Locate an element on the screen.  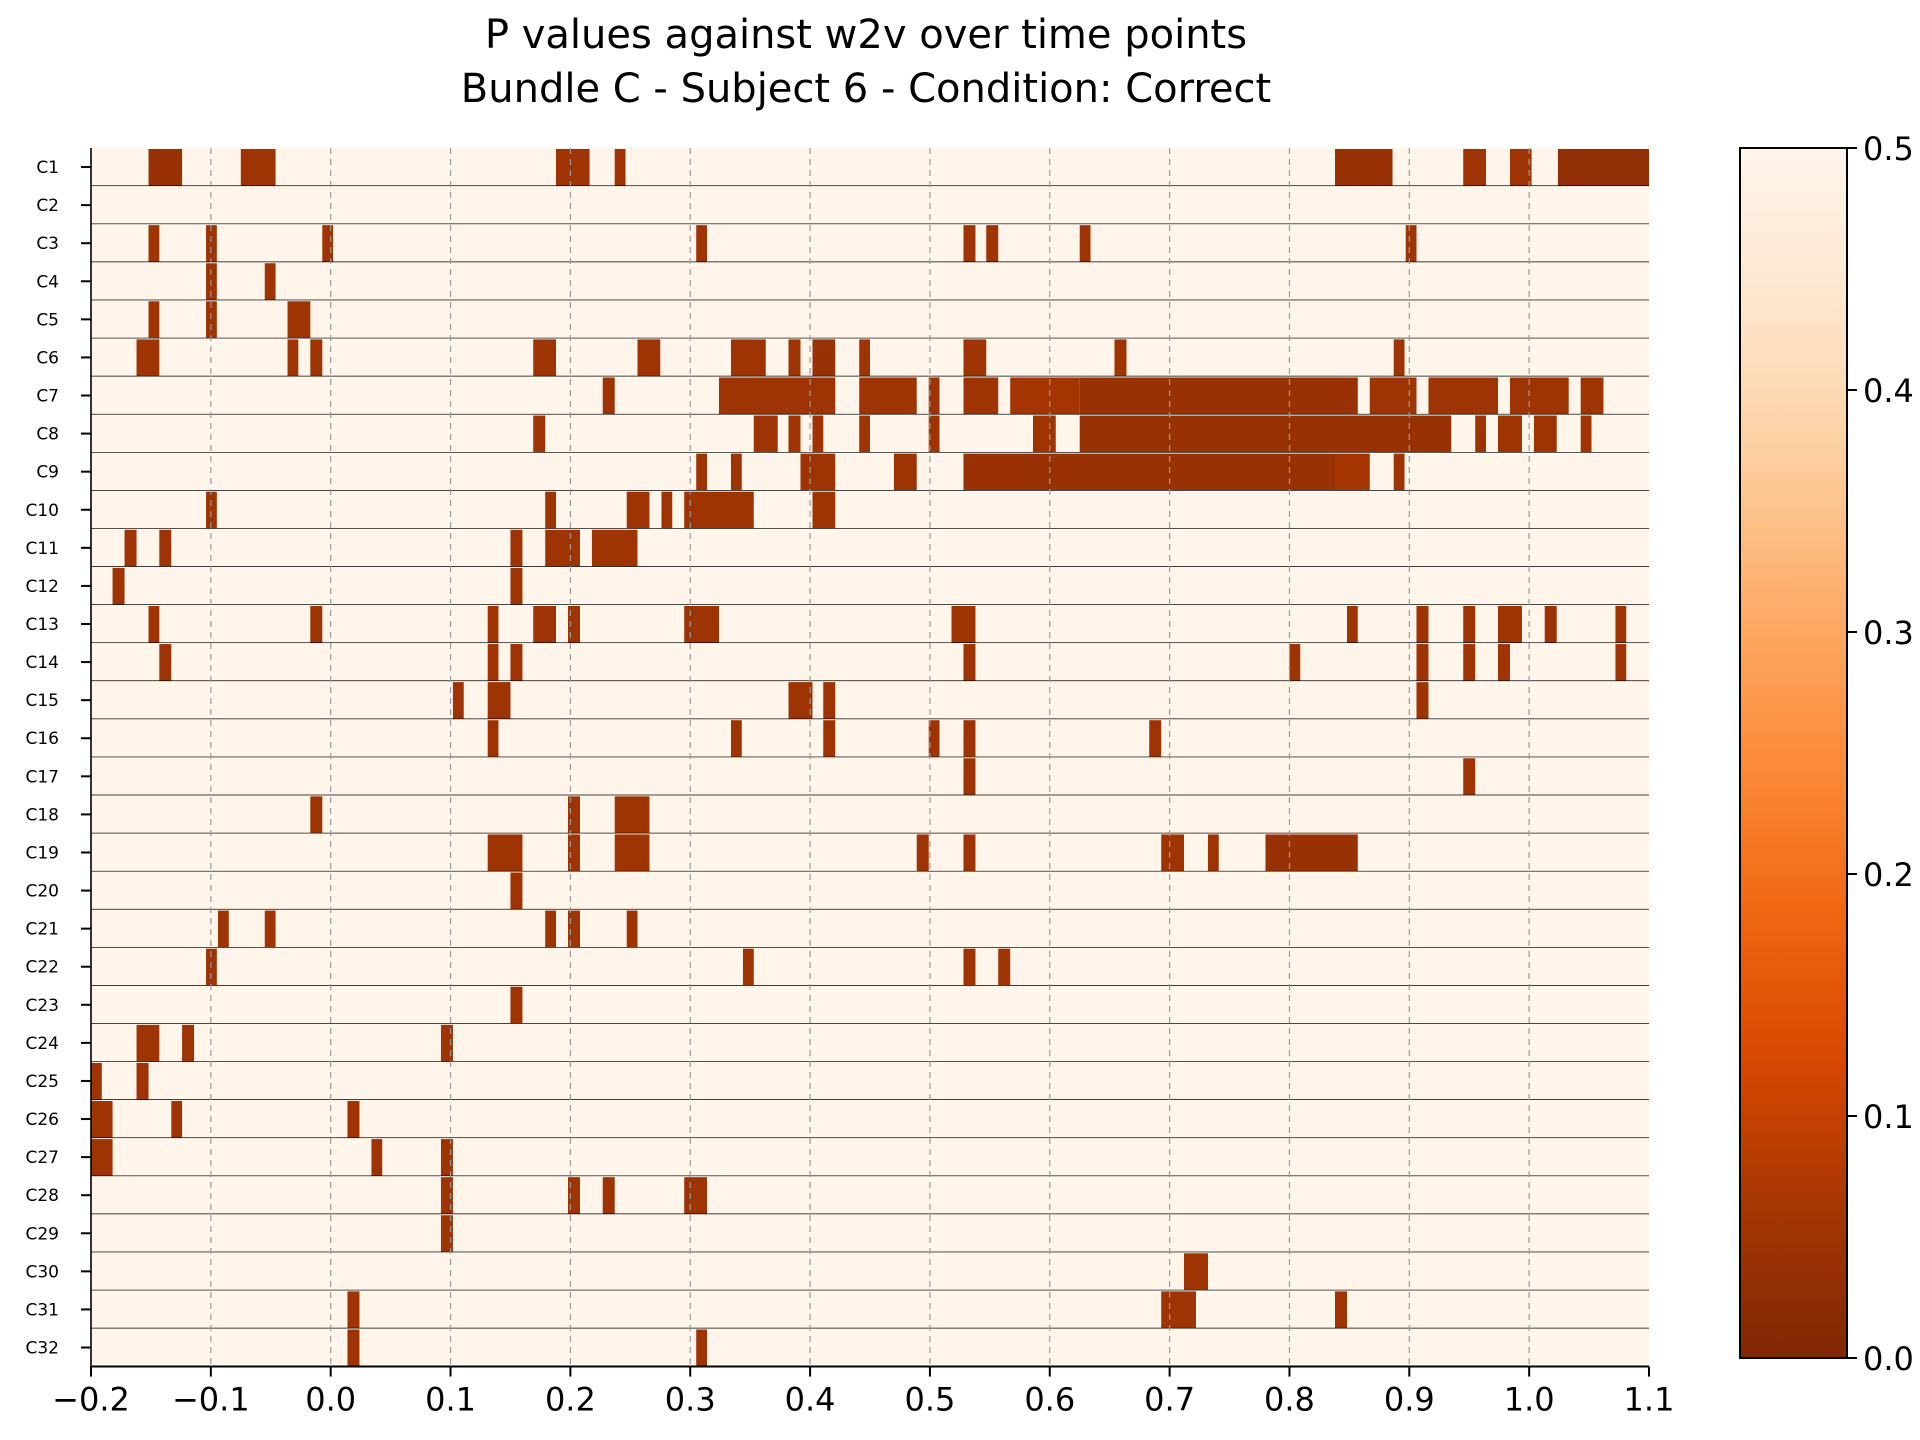
y-tick-label: C21 is located at coordinates (42, 930).